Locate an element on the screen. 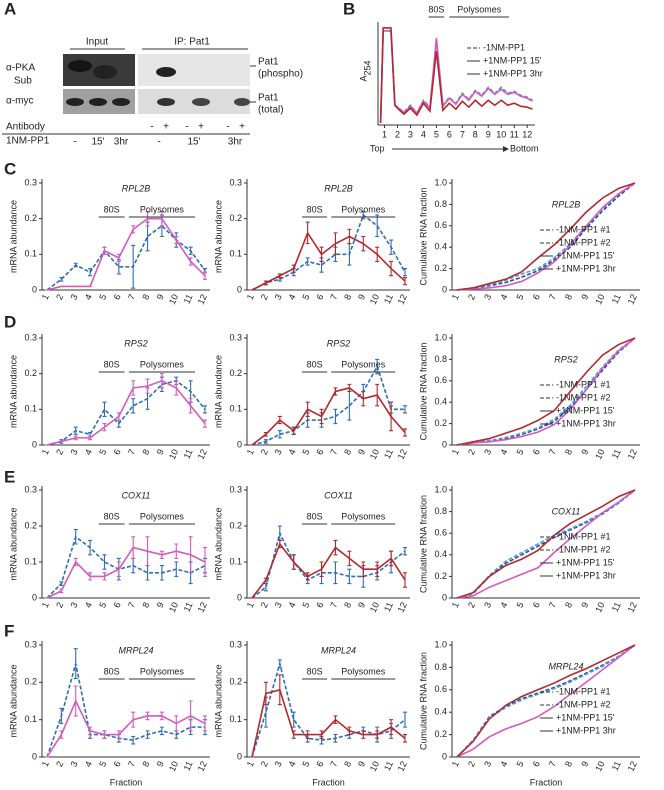 The width and height of the screenshot is (664, 790). y-tick-label: 0.8 is located at coordinates (440, 359).